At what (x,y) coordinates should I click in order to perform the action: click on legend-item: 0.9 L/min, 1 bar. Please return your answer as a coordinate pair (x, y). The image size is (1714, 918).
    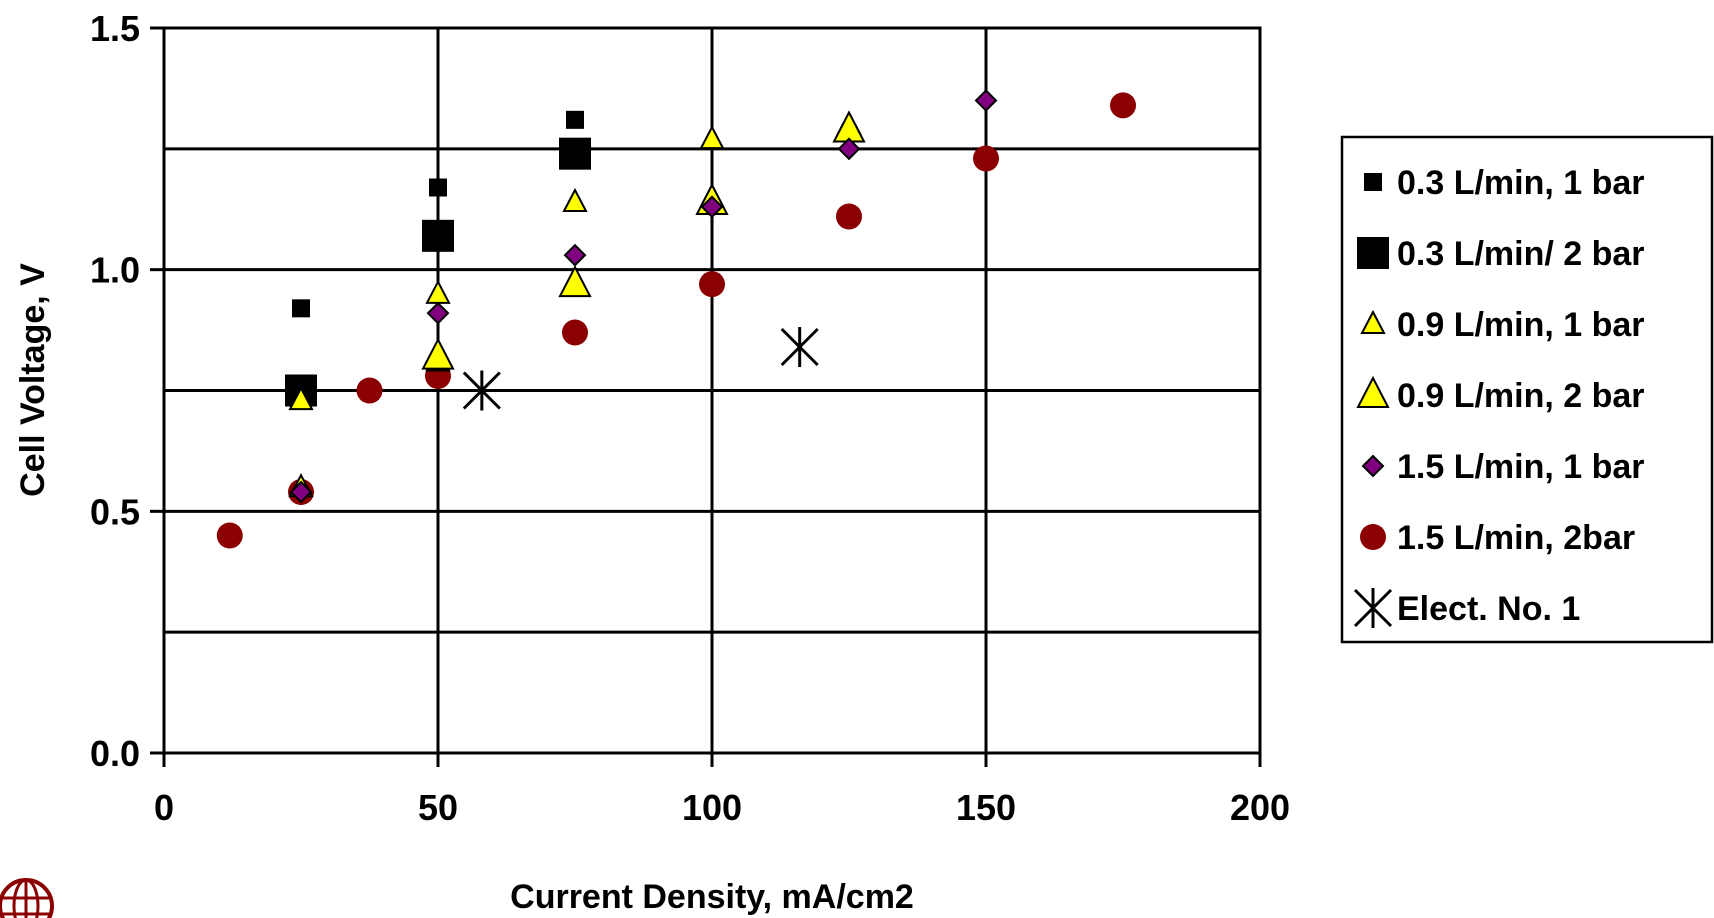
    Looking at the image, I should click on (1502, 325).